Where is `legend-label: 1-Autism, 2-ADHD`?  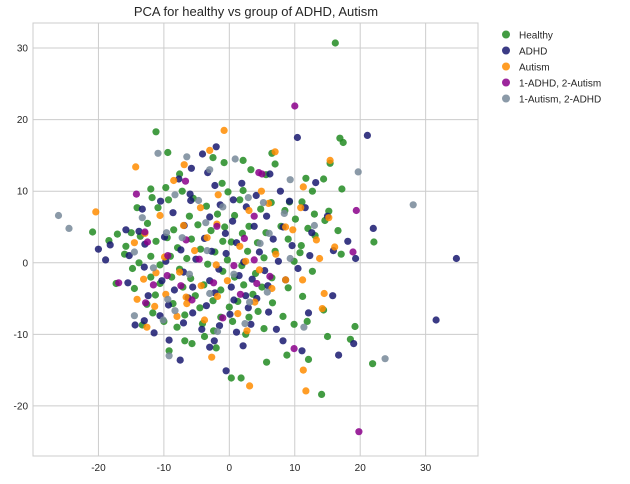
legend-label: 1-Autism, 2-ADHD is located at coordinates (560, 100).